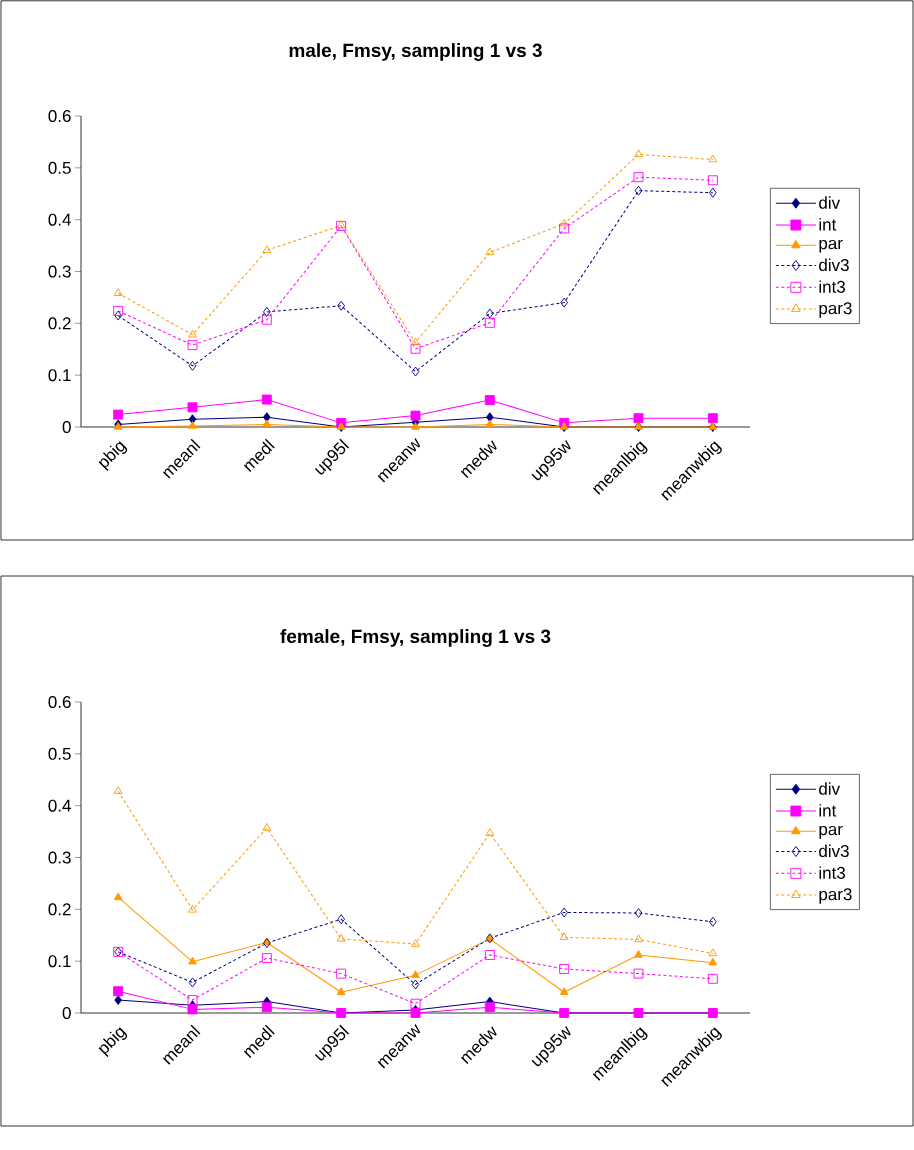 The width and height of the screenshot is (914, 1150). I want to click on chart-title: male, Fmsy, sampling 1 vs 3, so click(415, 52).